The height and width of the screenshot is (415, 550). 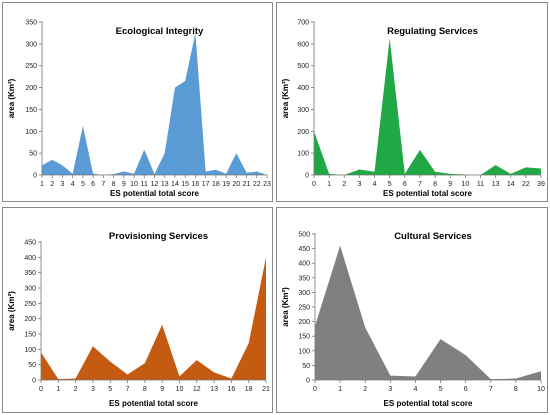 I want to click on x-tick-label: 15, so click(x=185, y=184).